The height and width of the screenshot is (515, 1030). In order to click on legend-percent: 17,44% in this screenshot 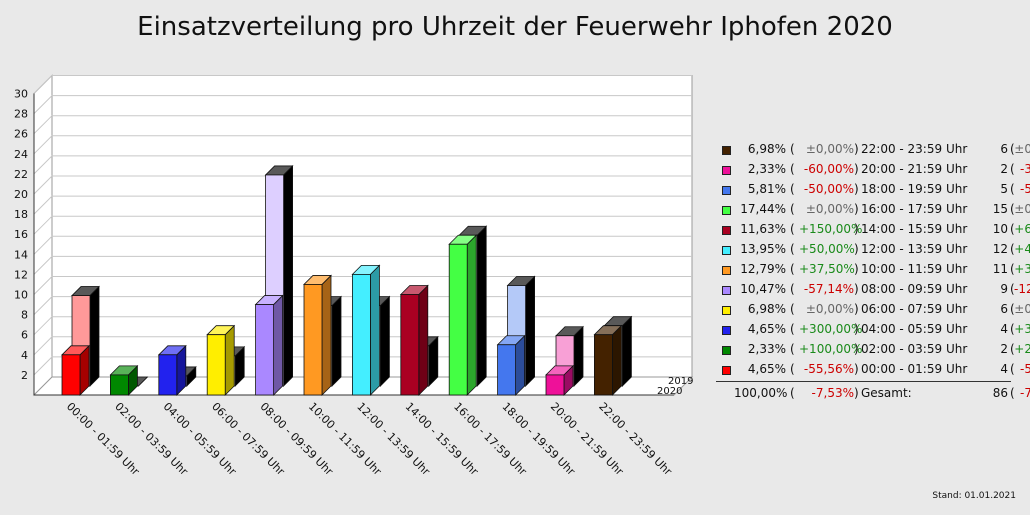, I will do `click(763, 209)`.